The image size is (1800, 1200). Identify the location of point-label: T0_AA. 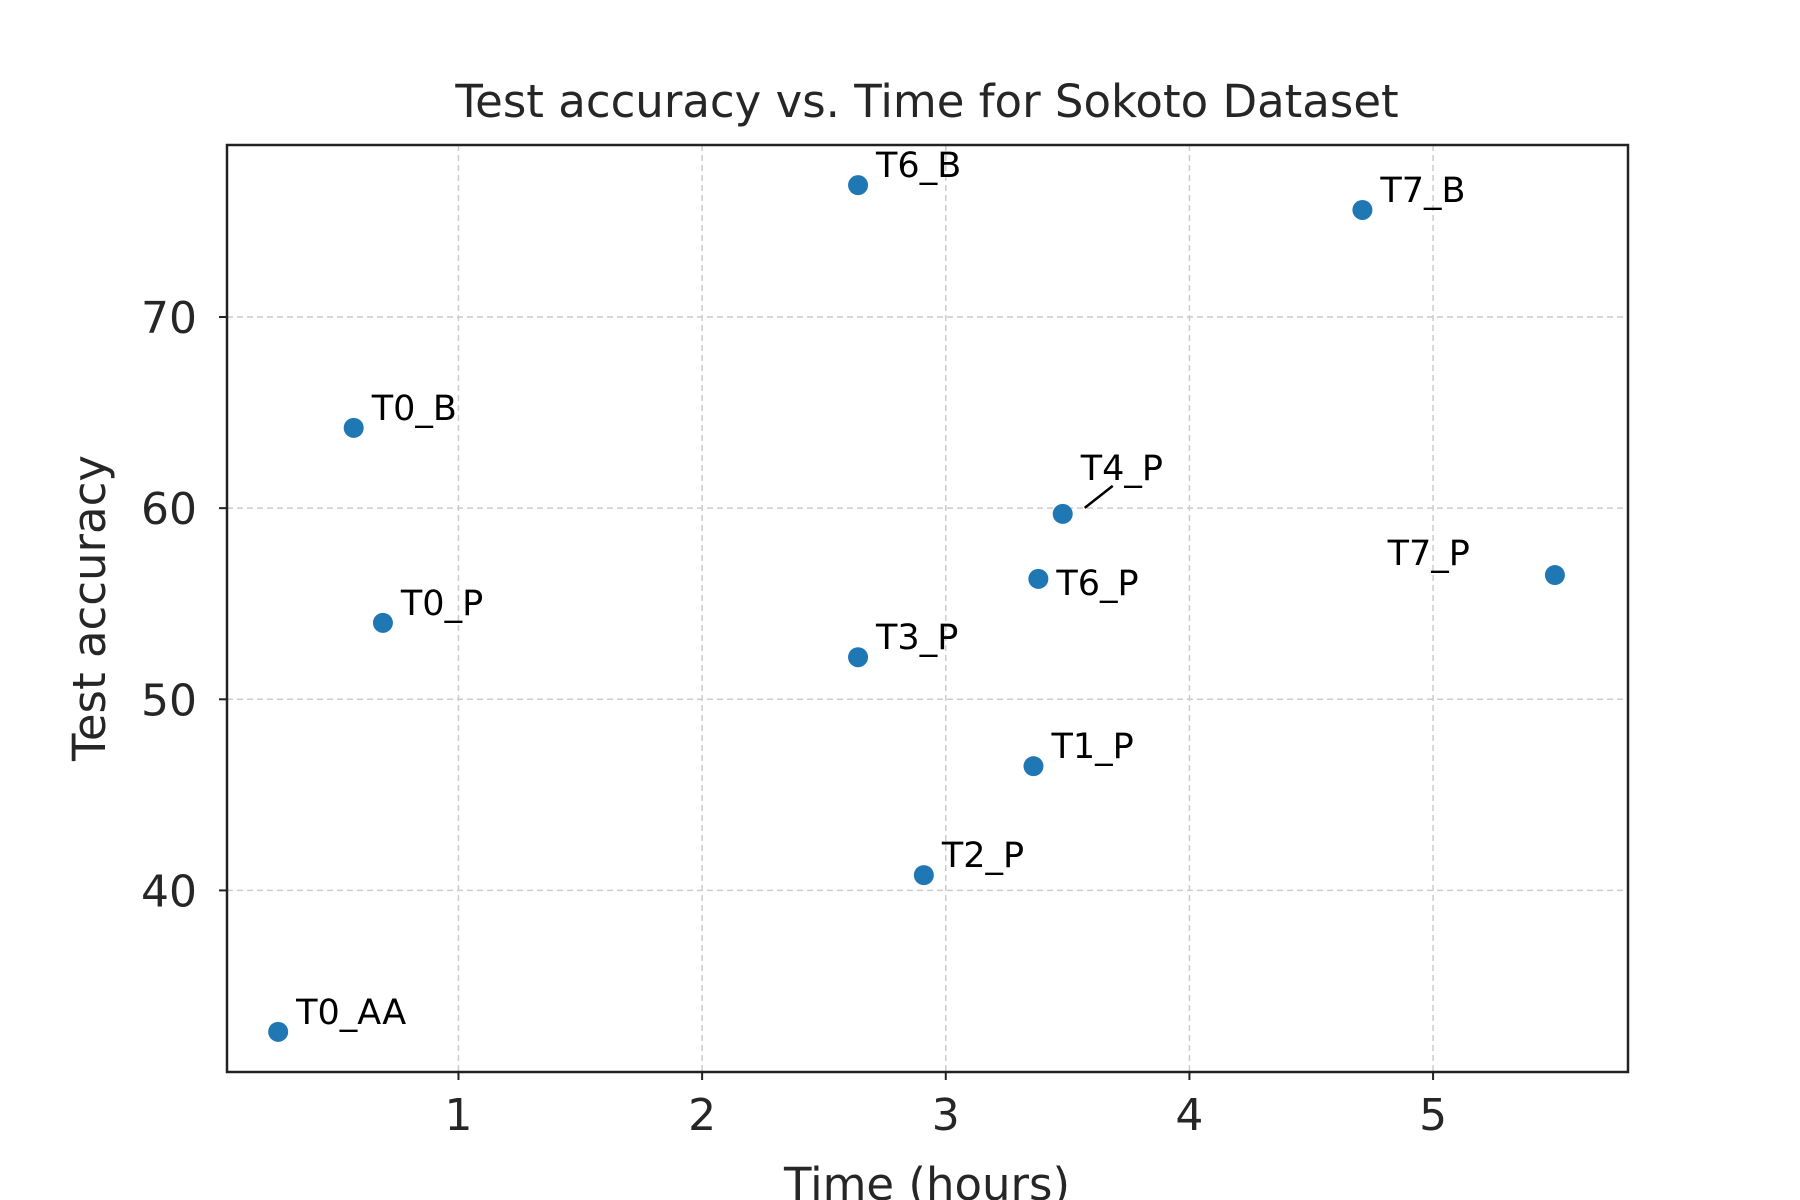
(350, 1013).